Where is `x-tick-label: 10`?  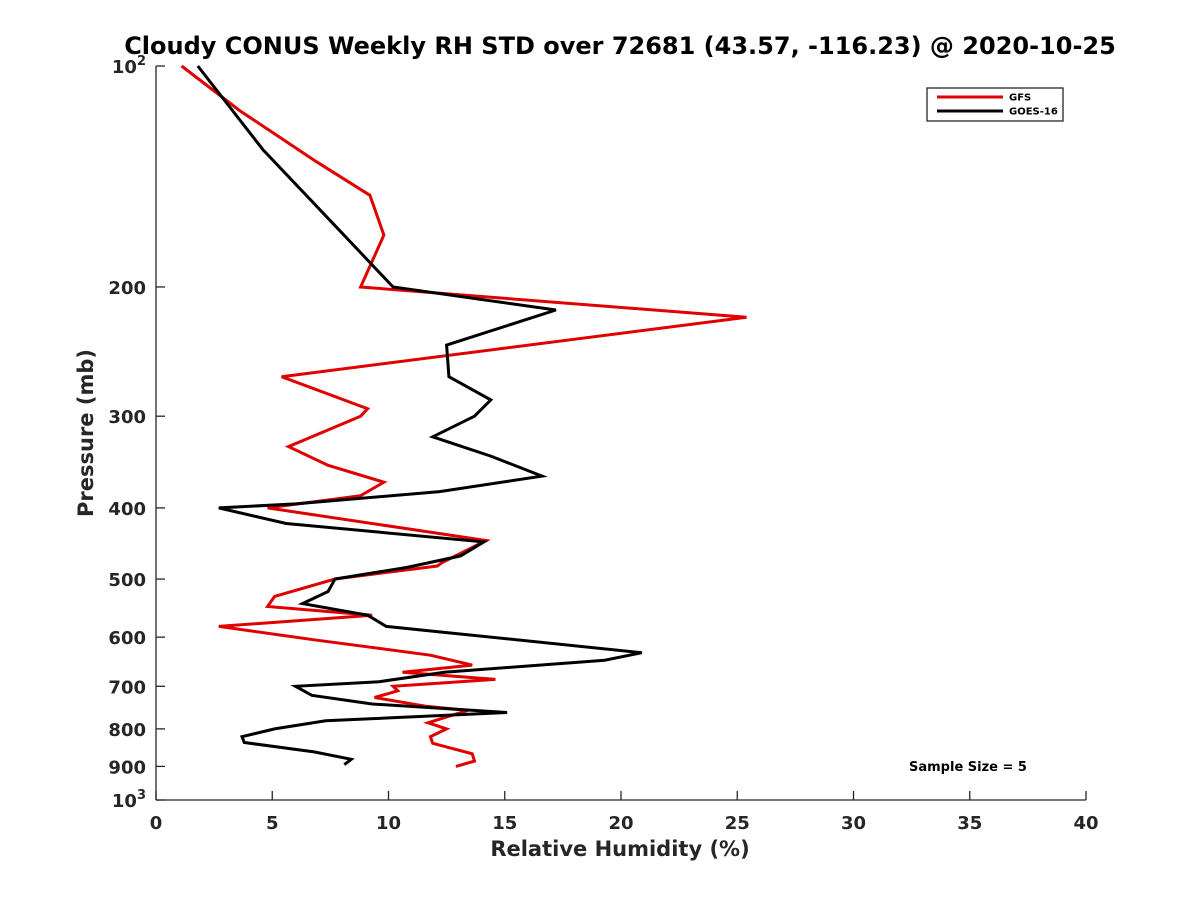
x-tick-label: 10 is located at coordinates (388, 823).